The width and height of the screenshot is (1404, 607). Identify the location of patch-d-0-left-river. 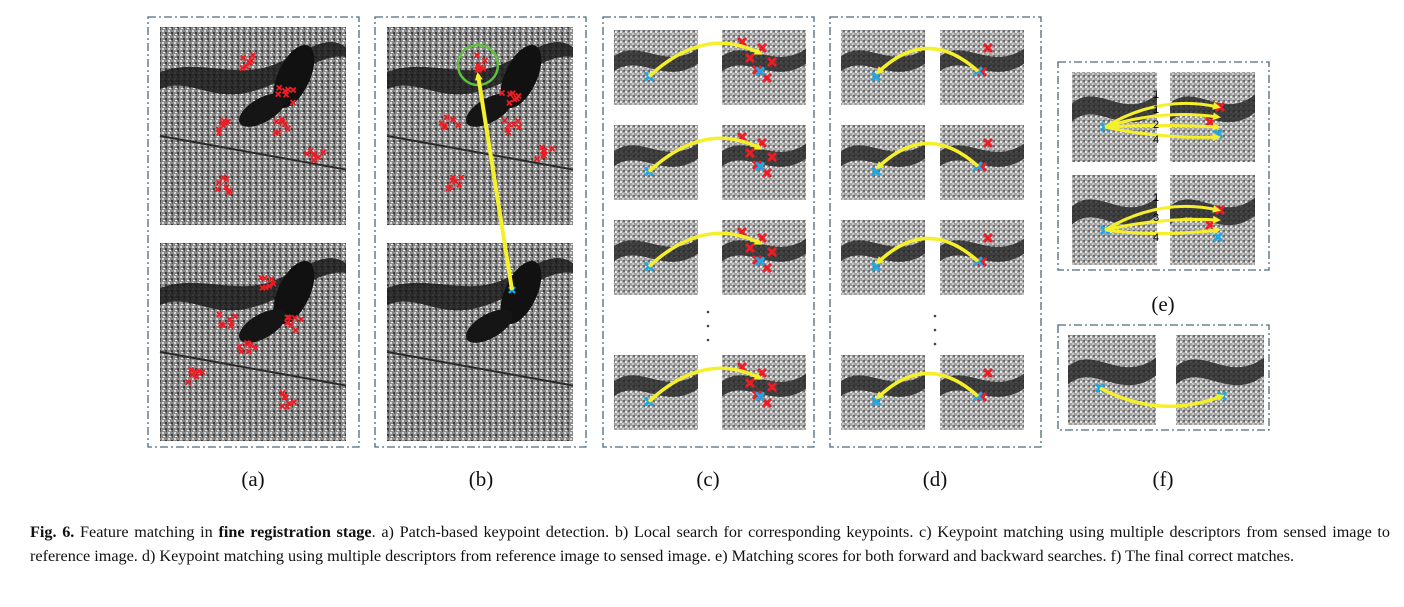
(883, 60).